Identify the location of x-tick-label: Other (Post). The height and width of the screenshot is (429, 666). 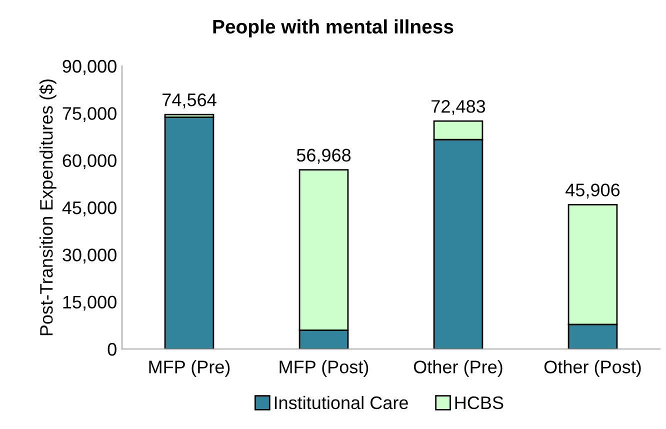
(592, 368).